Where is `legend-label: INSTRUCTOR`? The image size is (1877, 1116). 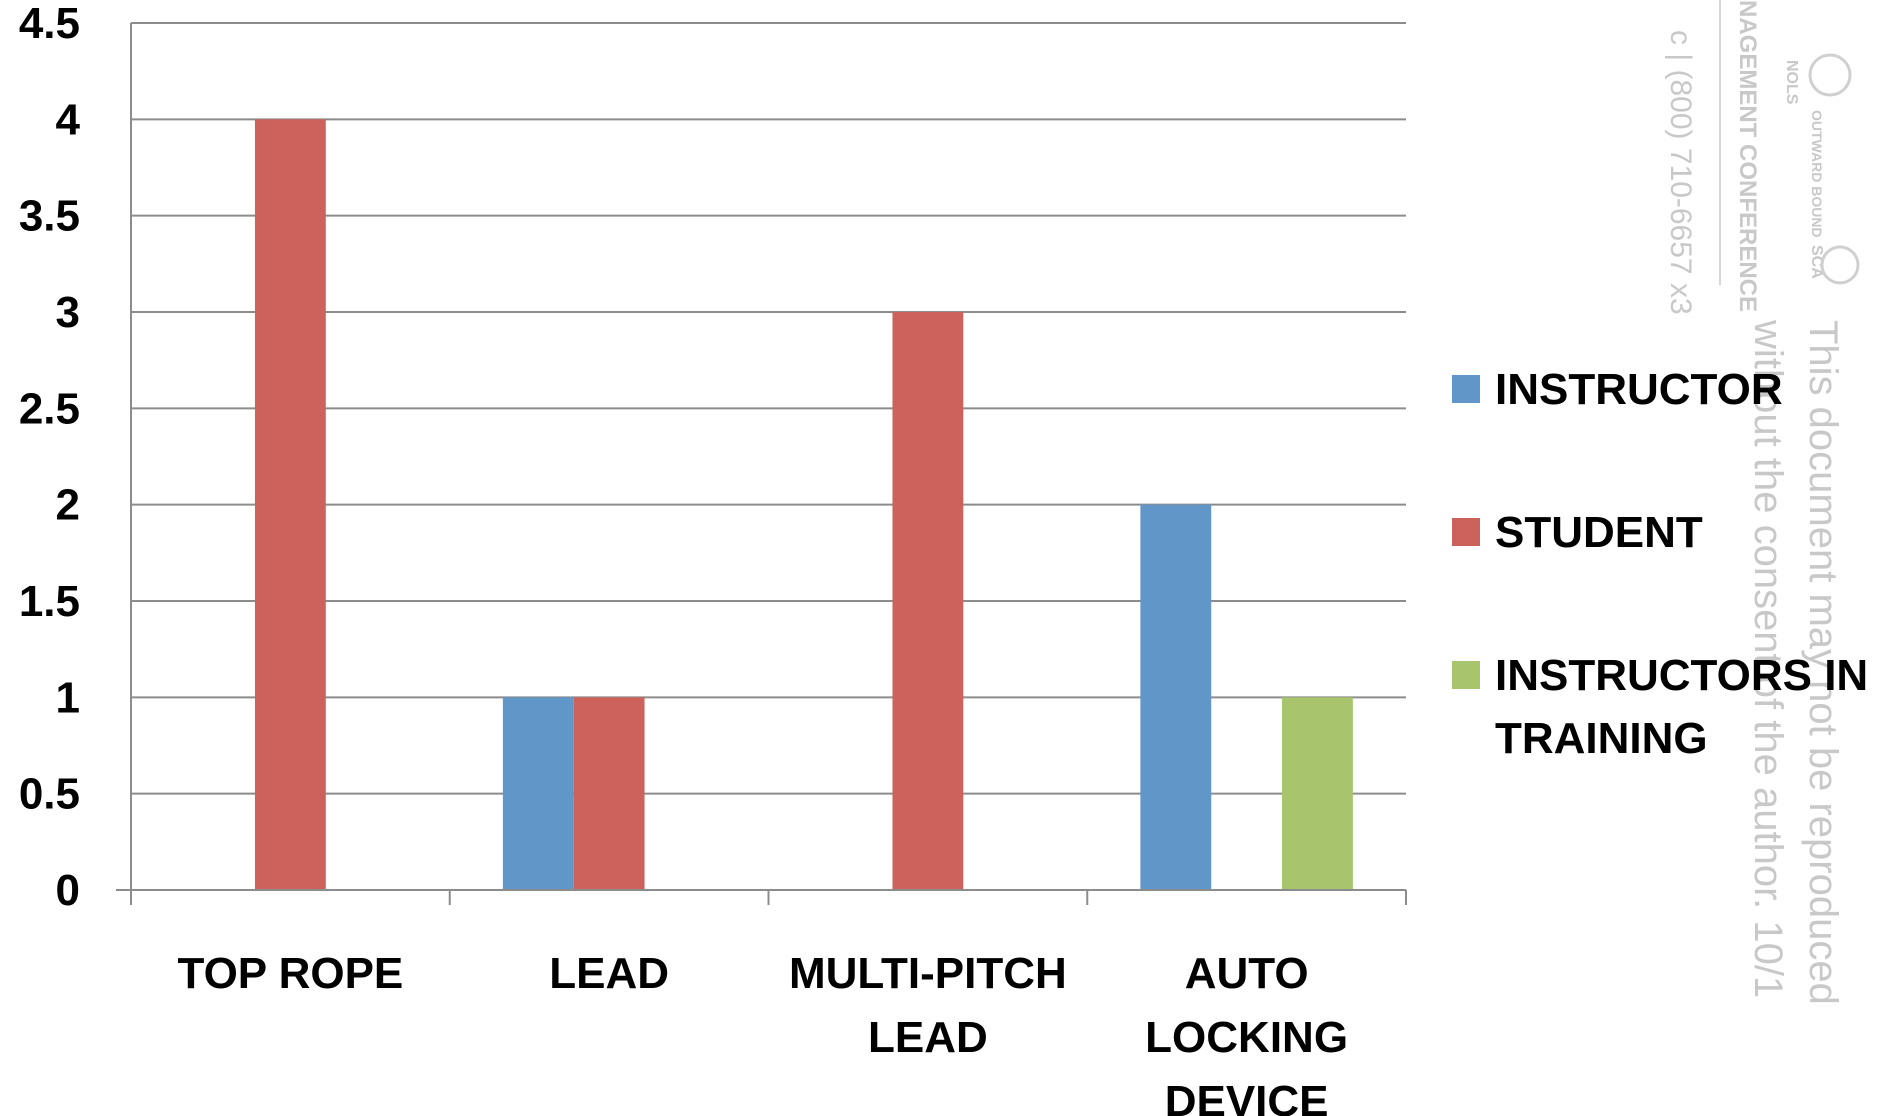
legend-label: INSTRUCTOR is located at coordinates (1639, 389).